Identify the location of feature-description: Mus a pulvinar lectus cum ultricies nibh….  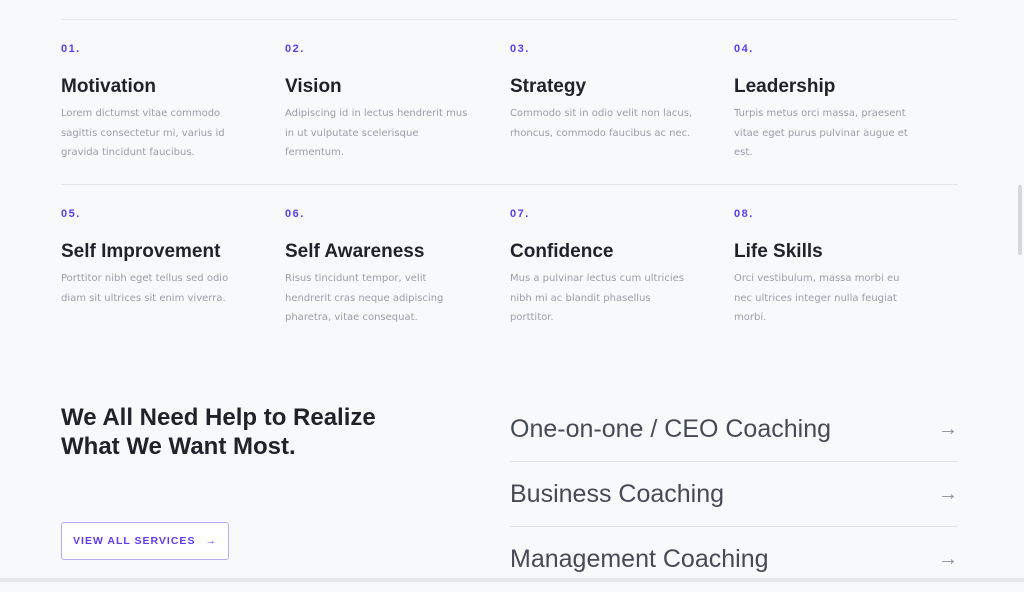
(597, 298).